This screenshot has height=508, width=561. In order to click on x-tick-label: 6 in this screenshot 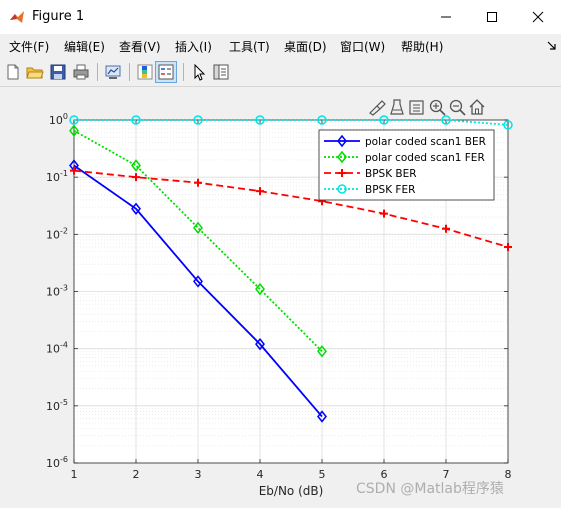, I will do `click(384, 474)`.